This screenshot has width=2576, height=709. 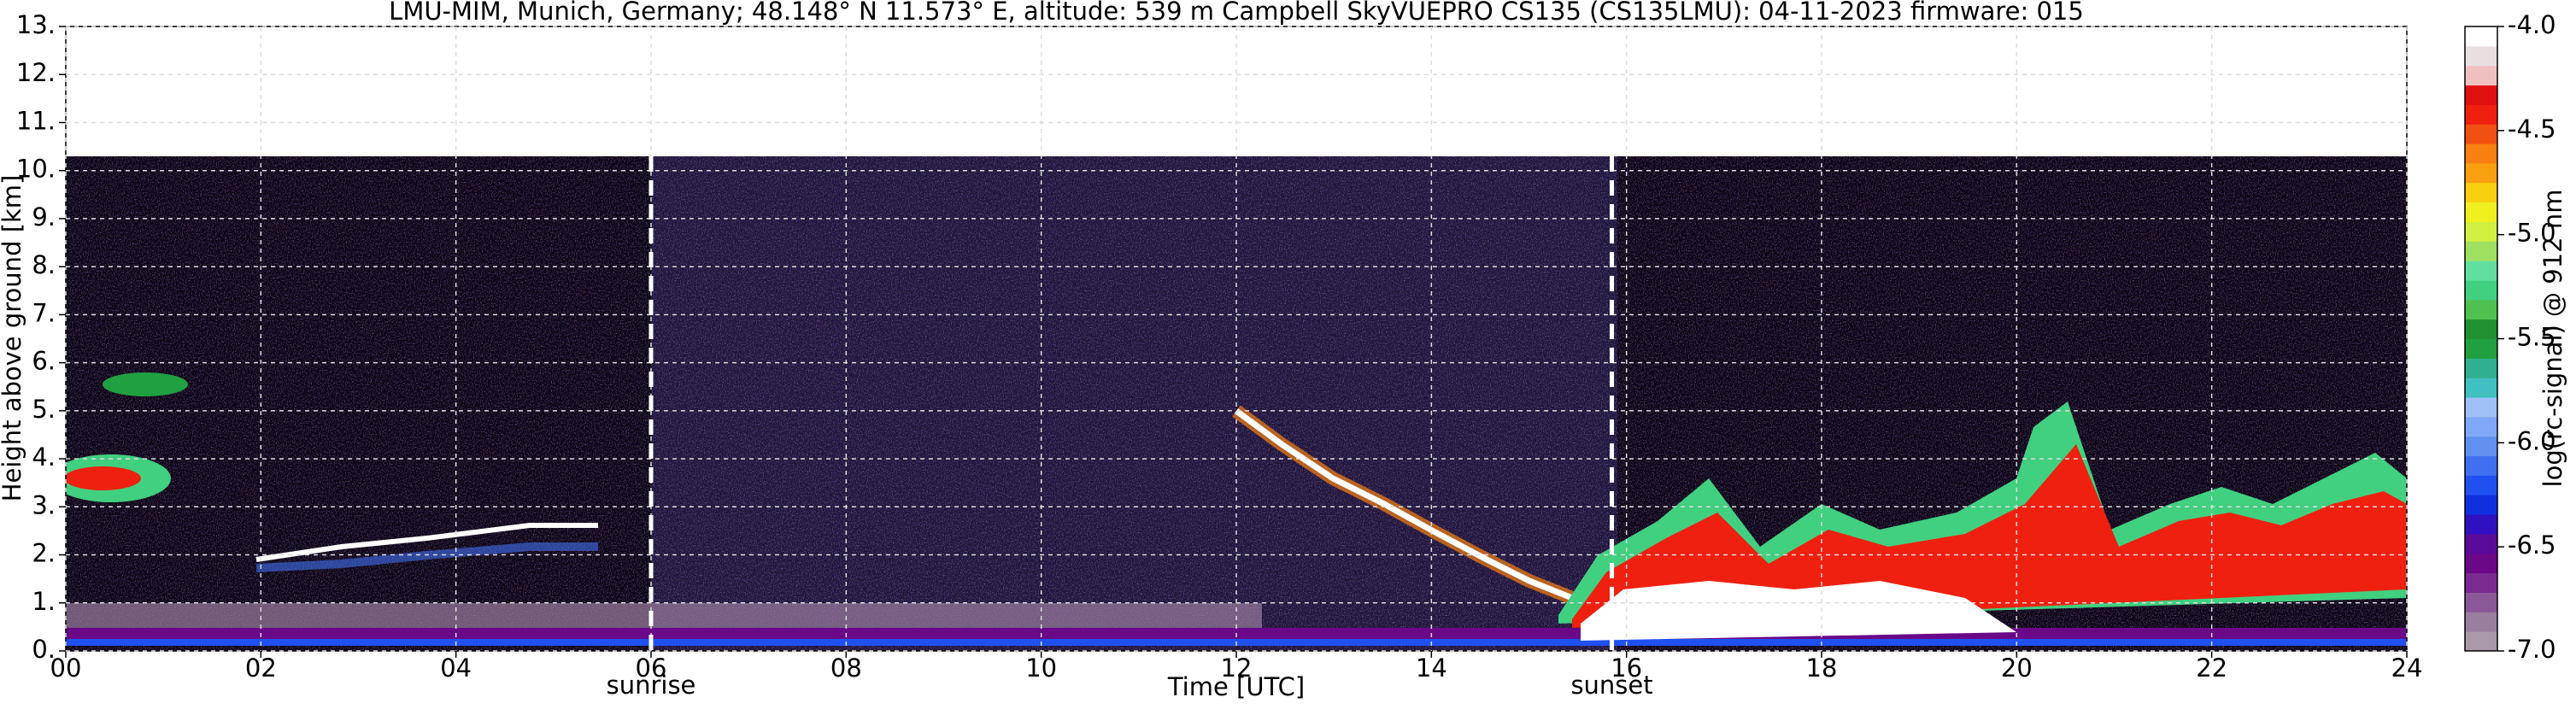 What do you see at coordinates (36, 169) in the screenshot?
I see `y-tick-label: 10.` at bounding box center [36, 169].